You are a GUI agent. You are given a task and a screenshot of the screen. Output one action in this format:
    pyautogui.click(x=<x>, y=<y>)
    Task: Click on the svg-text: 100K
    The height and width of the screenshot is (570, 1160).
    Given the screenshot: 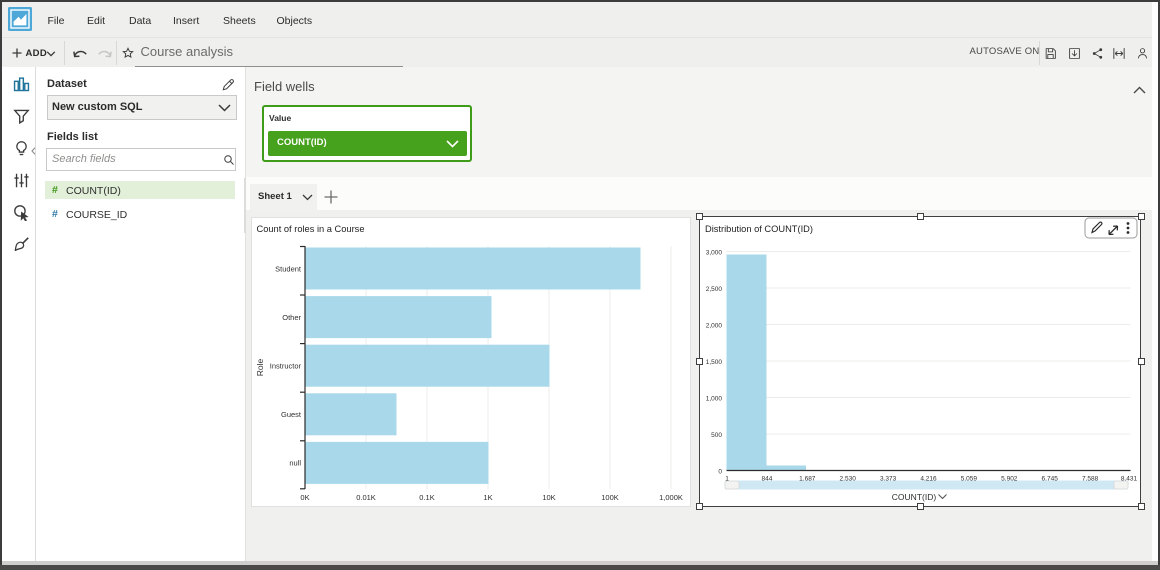 What is the action you would take?
    pyautogui.click(x=610, y=497)
    